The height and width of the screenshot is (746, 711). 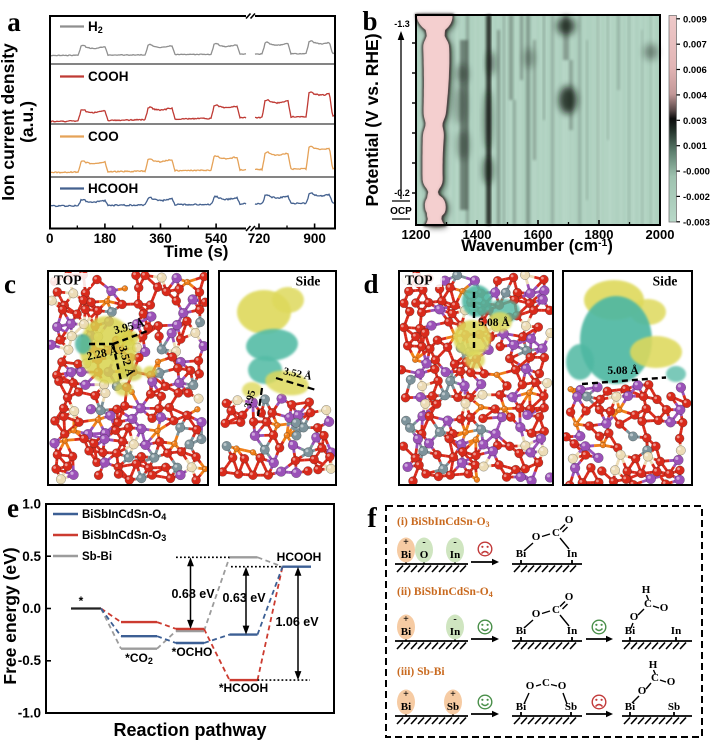 I want to click on svg-text: -1.3, so click(x=402, y=24).